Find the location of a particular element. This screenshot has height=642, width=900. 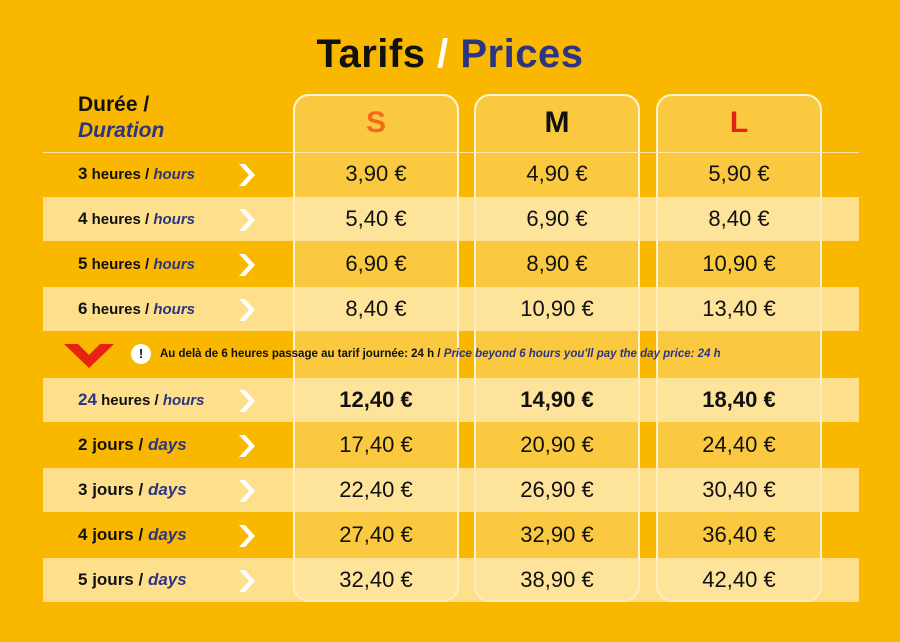

row-duration-label: 24 heures / hours is located at coordinates (141, 400).